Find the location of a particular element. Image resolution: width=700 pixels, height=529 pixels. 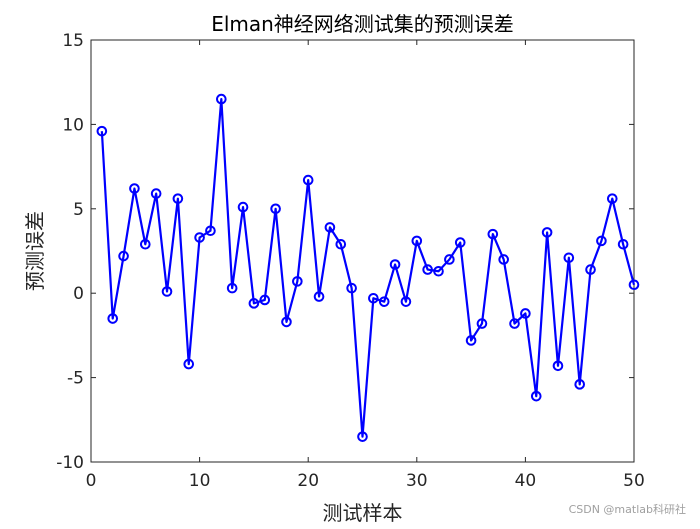

y-axis-title: 预测误差 is located at coordinates (35, 251).